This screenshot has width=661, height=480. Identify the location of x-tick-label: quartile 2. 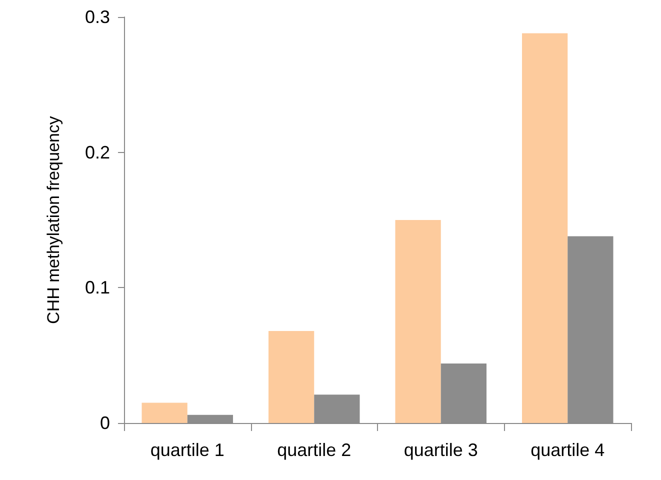
(314, 450).